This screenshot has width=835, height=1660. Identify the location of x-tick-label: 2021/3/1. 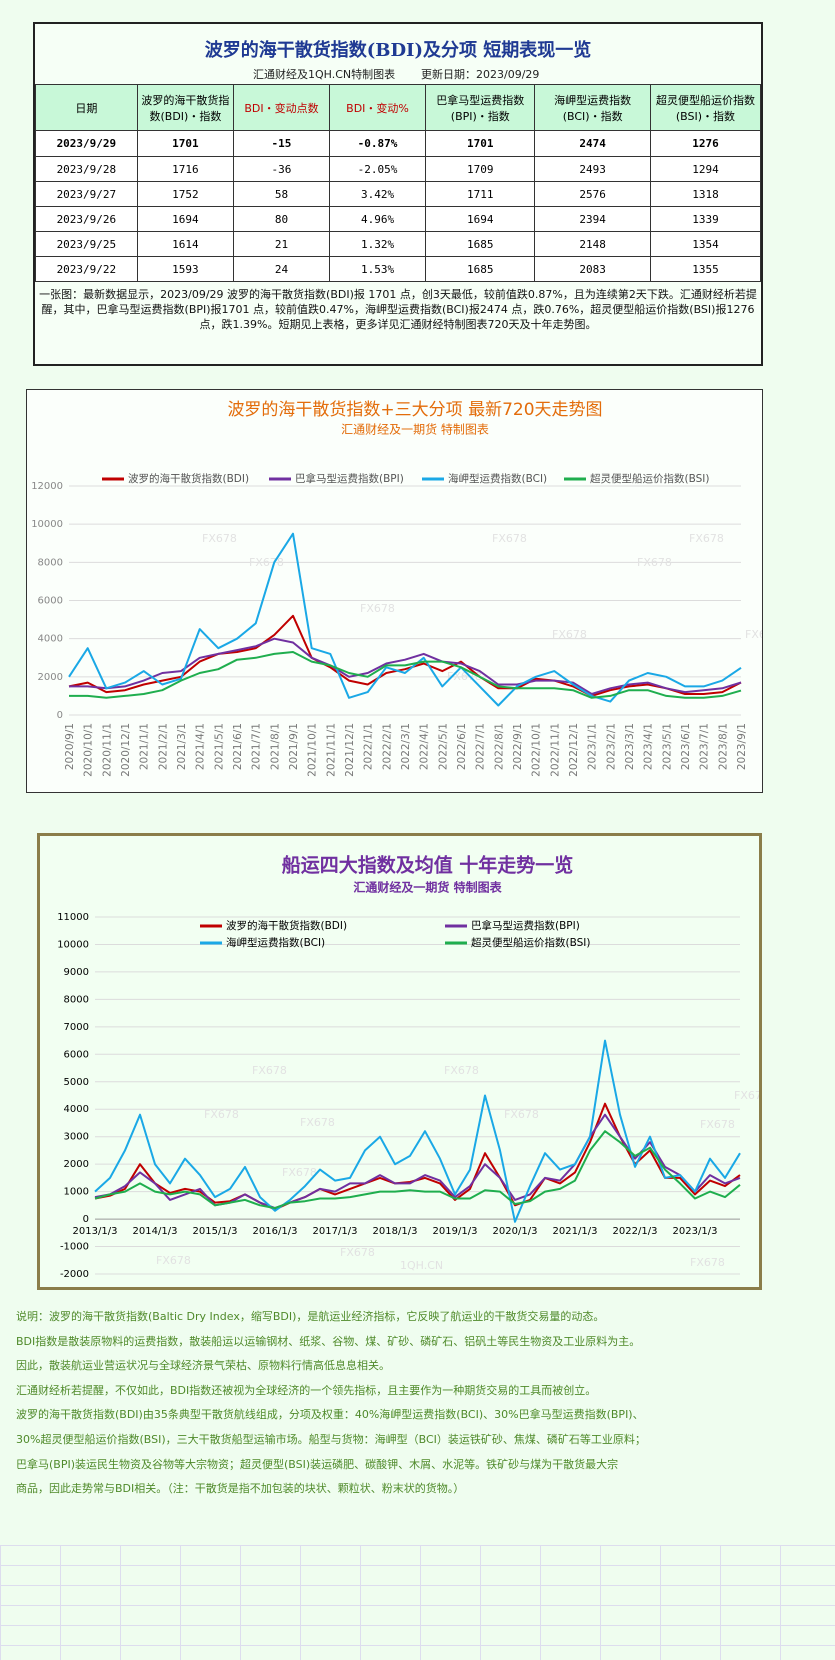
(182, 746).